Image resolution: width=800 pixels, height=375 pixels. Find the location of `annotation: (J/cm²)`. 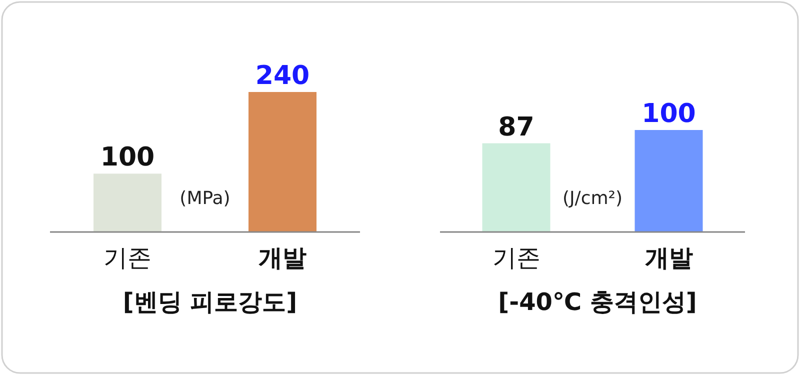

annotation: (J/cm²) is located at coordinates (592, 198).